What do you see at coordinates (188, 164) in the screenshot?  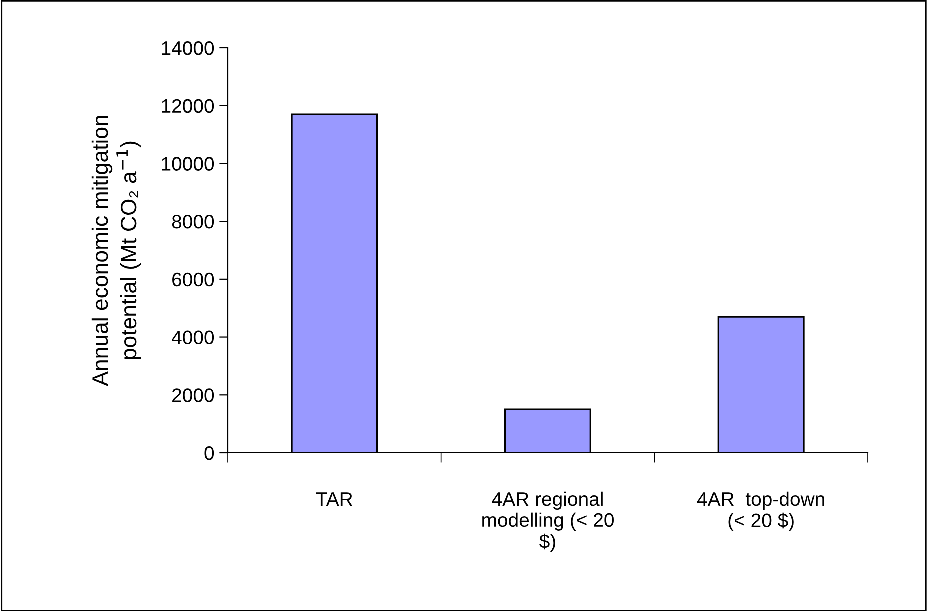 I see `y-tick-label: 10000` at bounding box center [188, 164].